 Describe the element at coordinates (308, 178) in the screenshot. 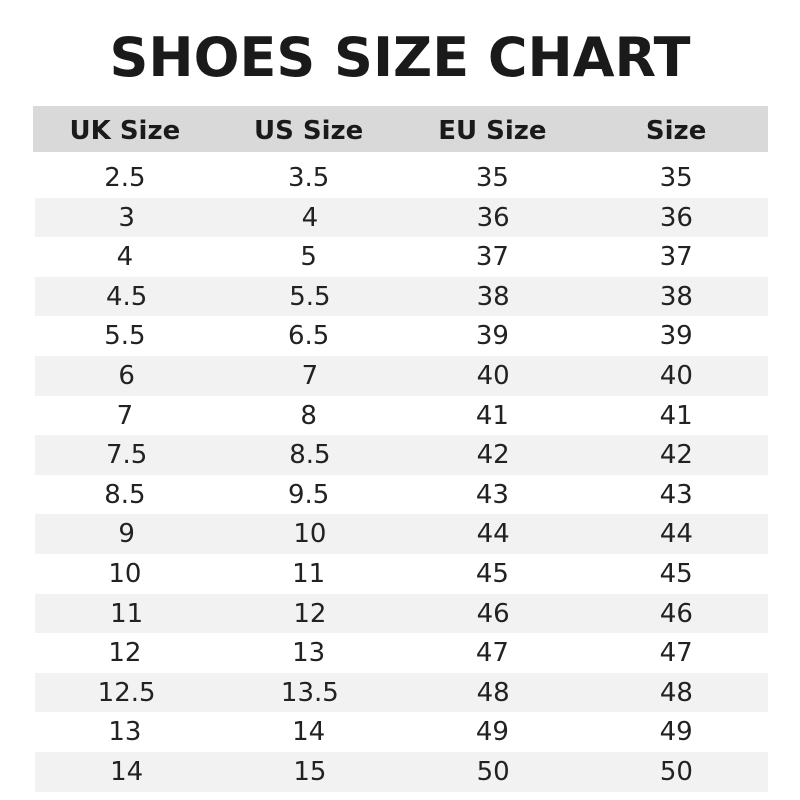

I see `table-cell: 3.5` at that location.